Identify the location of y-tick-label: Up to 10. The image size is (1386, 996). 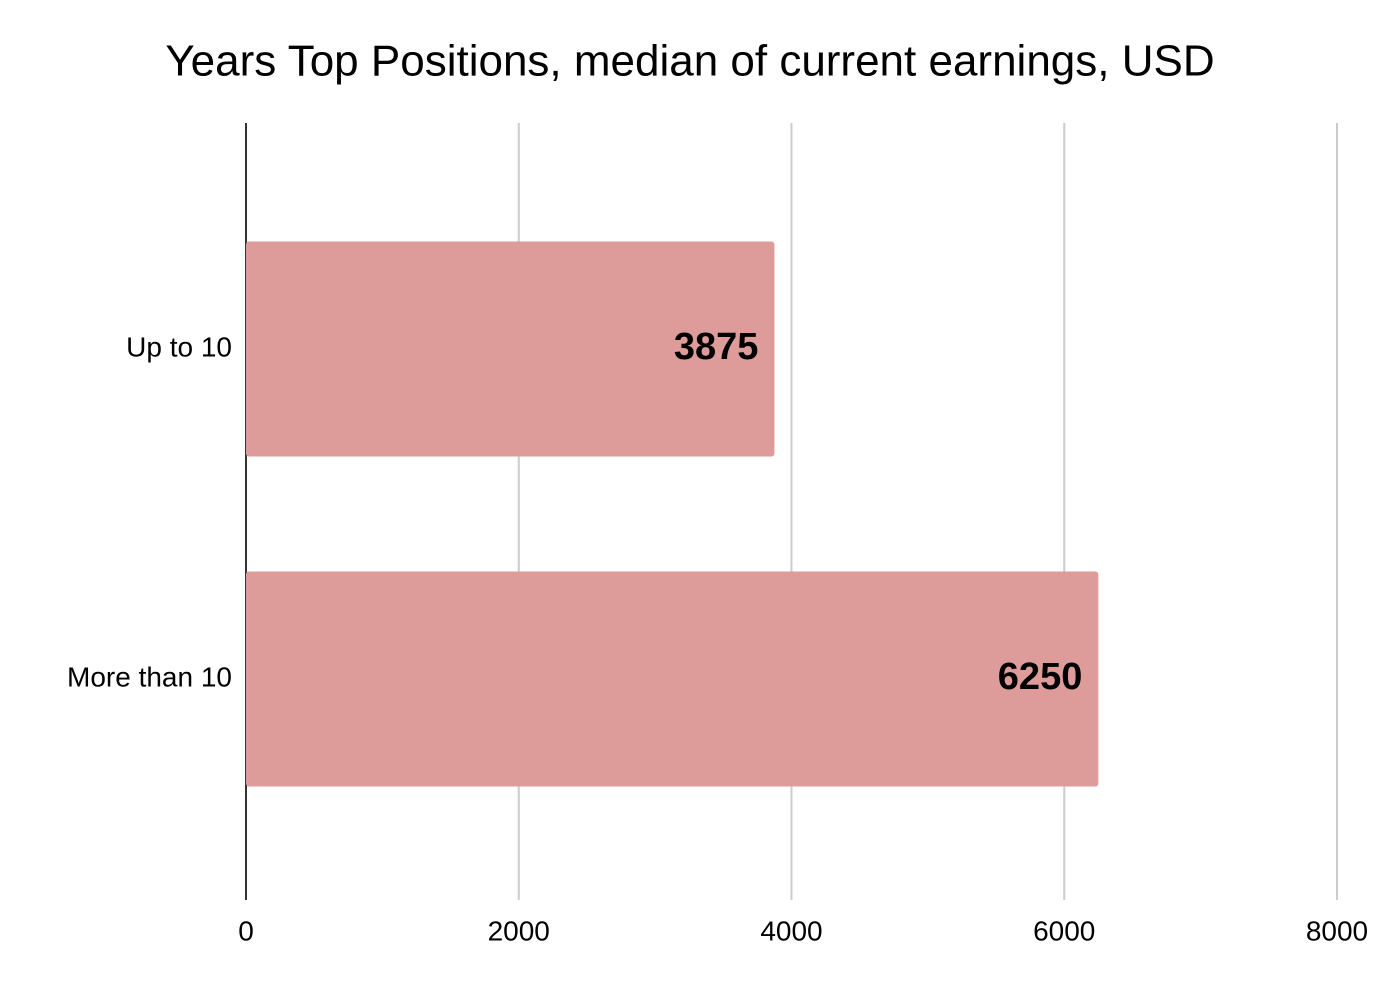
(179, 346).